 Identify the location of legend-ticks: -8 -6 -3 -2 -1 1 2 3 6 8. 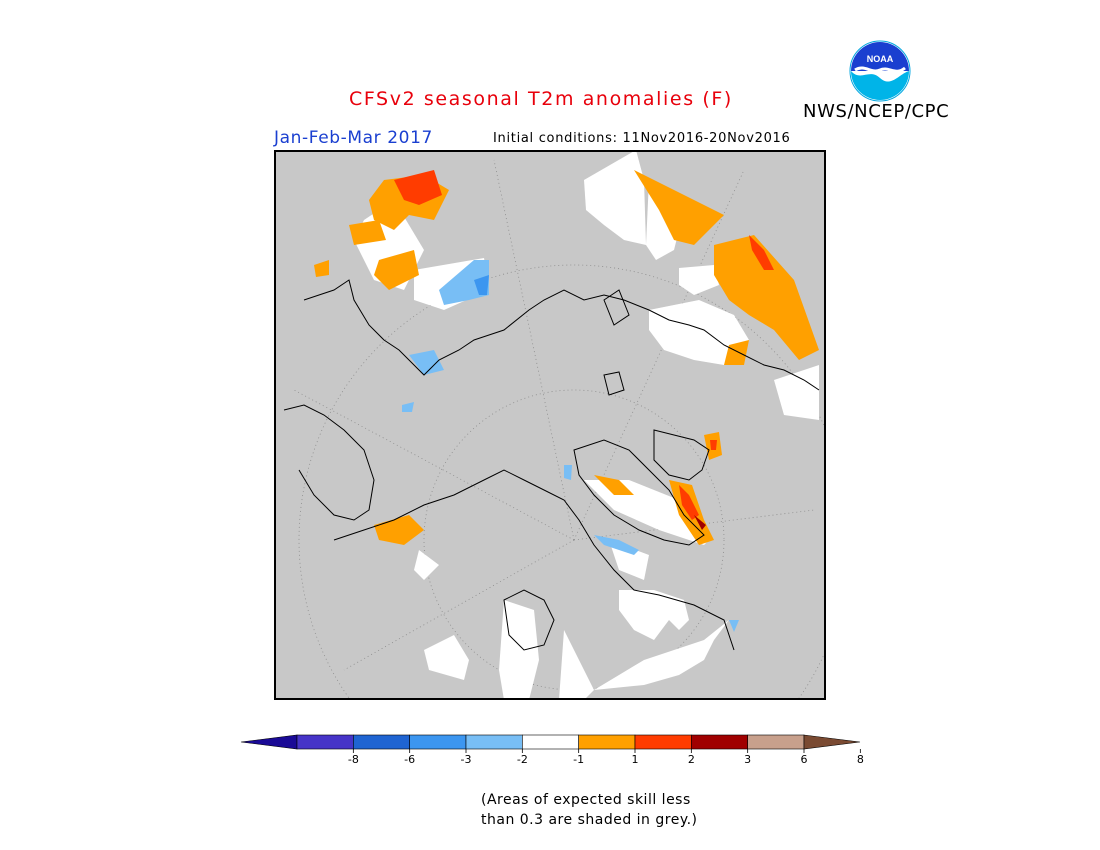
(606, 757).